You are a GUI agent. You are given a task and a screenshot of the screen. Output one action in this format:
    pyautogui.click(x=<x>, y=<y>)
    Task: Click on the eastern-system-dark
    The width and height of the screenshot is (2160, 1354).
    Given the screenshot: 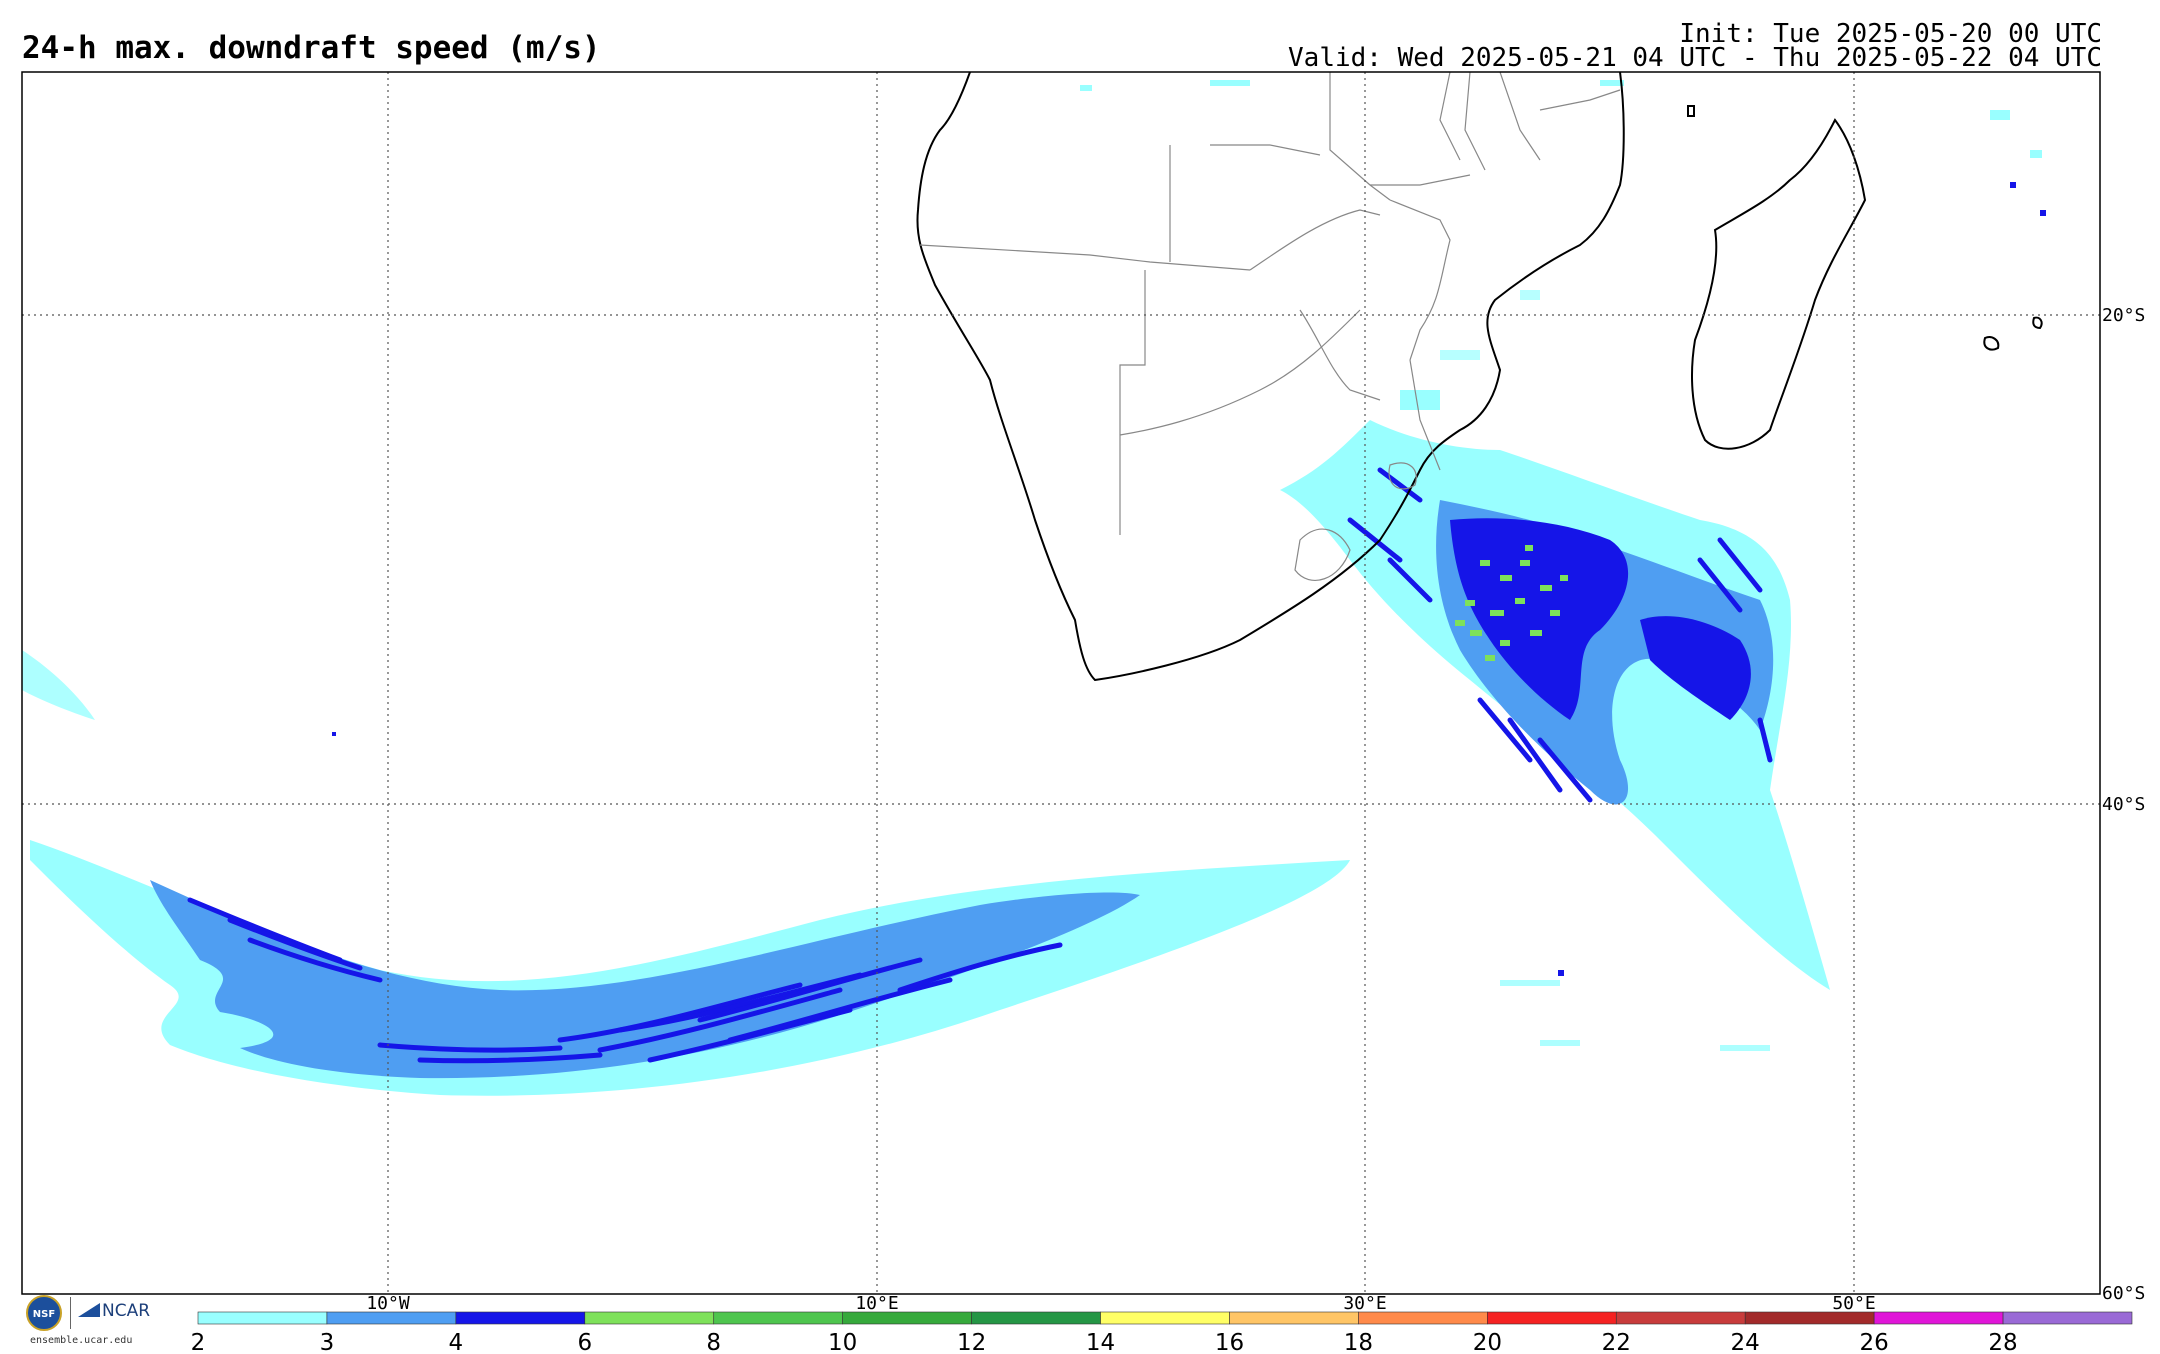 What is the action you would take?
    pyautogui.click(x=1539, y=619)
    